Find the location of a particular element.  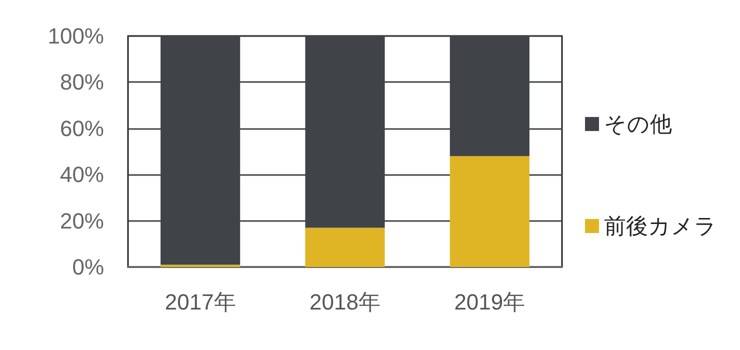

x-tick-label: 2017年 is located at coordinates (200, 302).